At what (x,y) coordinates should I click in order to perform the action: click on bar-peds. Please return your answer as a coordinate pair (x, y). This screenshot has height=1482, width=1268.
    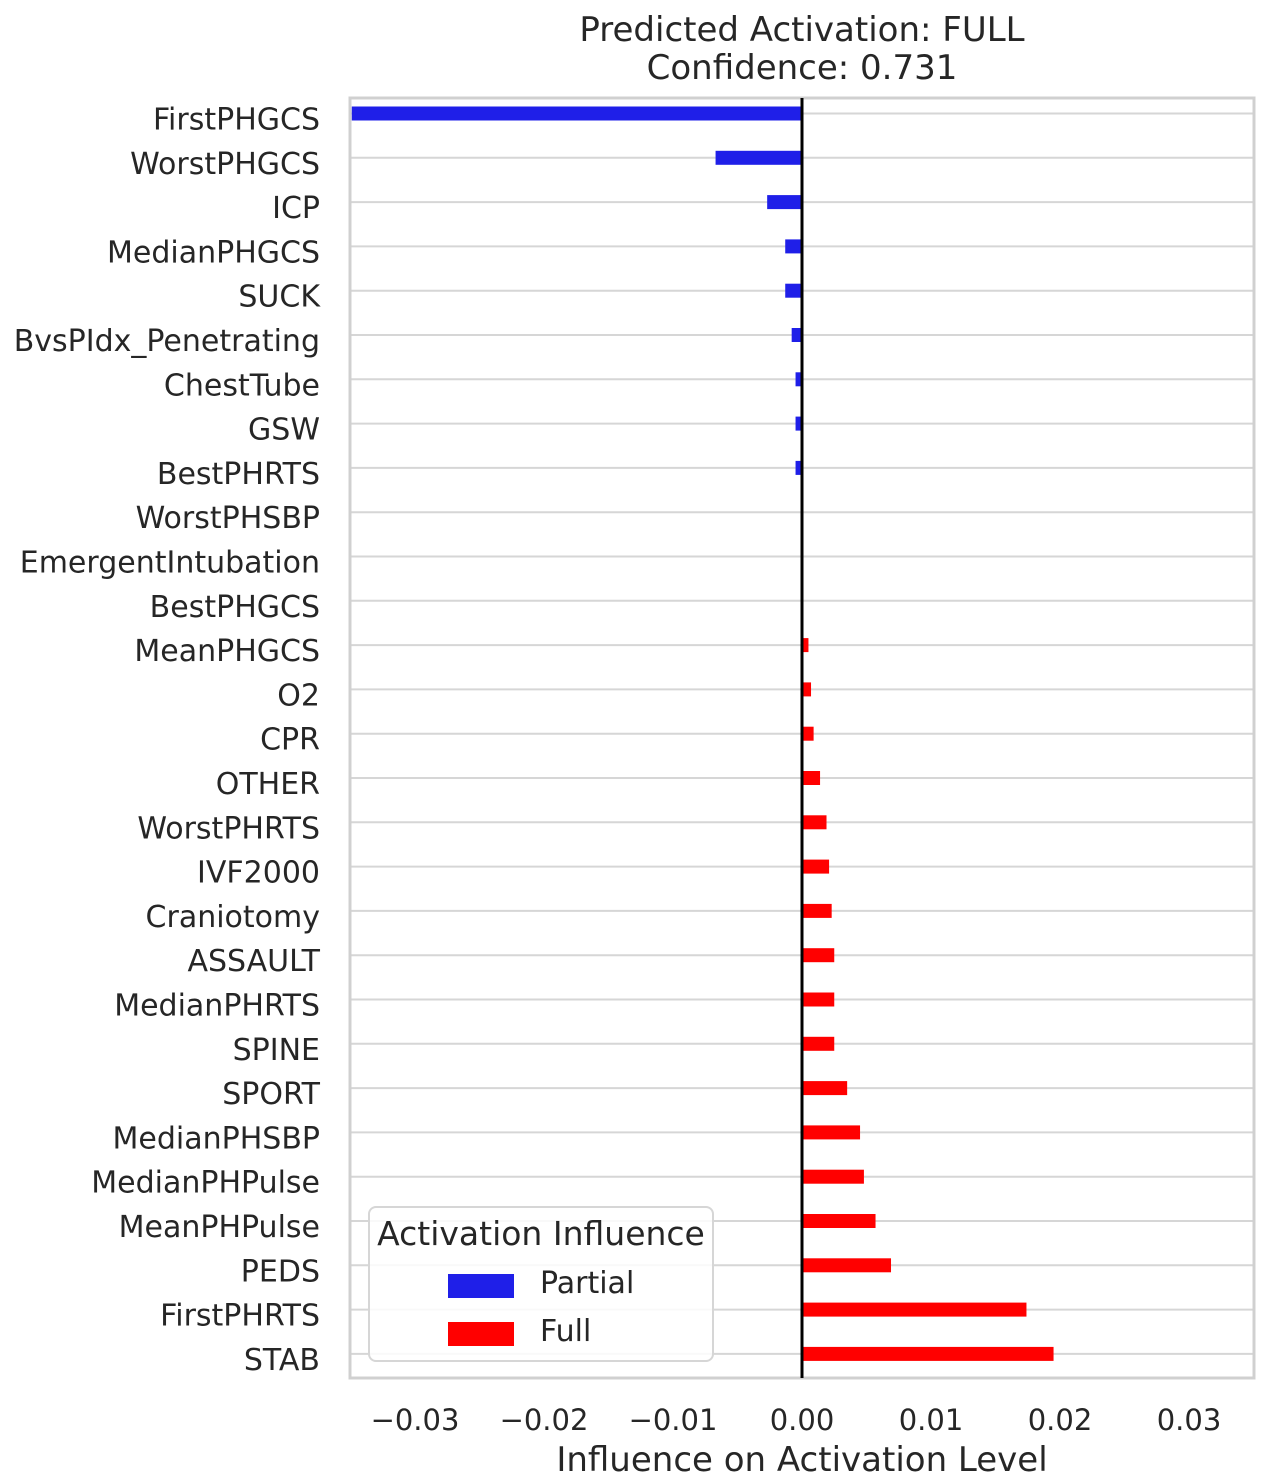
    Looking at the image, I should click on (847, 1265).